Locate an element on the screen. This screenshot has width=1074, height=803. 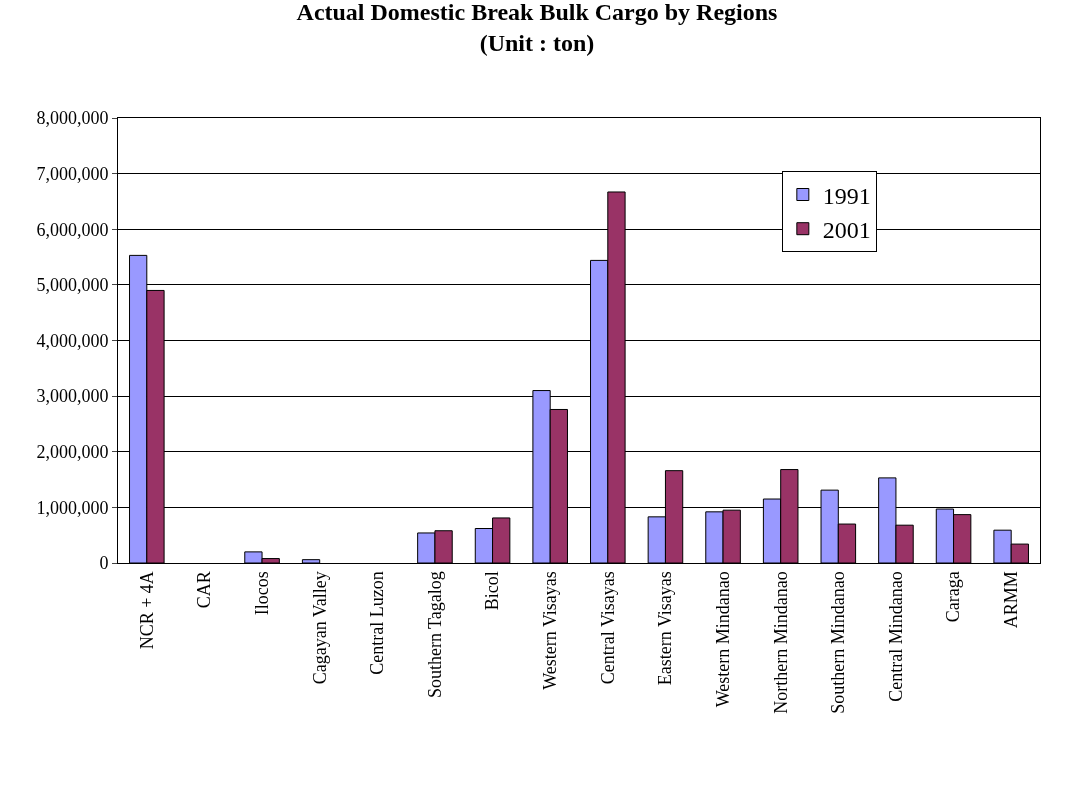
x-tick-label: Caraga is located at coordinates (953, 597).